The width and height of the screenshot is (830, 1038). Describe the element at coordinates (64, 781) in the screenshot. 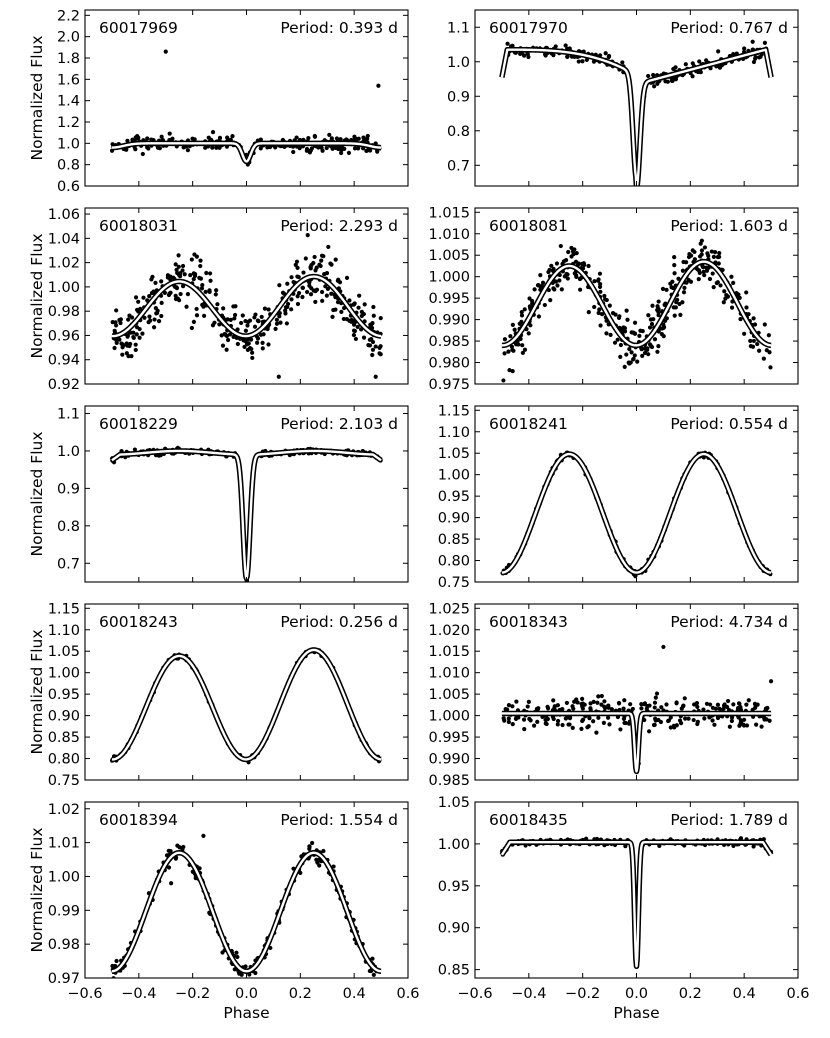

I see `y-tick-label: 0.75` at that location.